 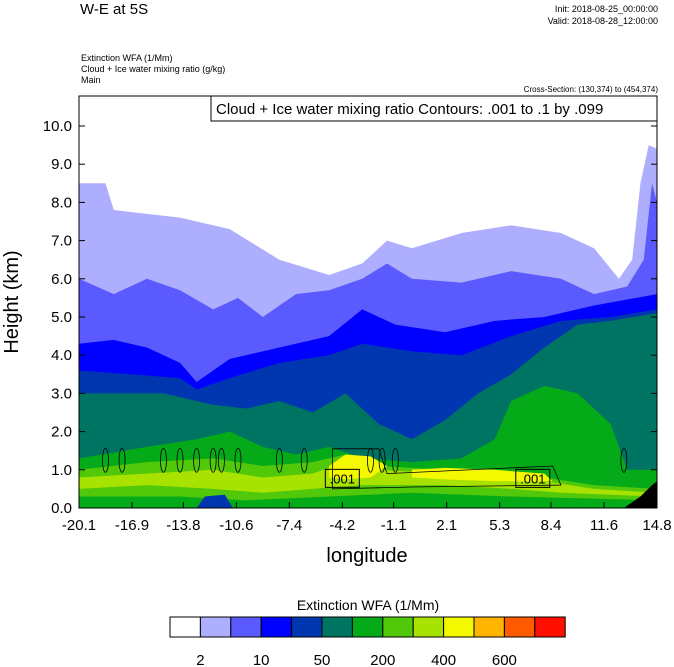 What do you see at coordinates (61, 393) in the screenshot?
I see `y-tick-label: 3.0` at bounding box center [61, 393].